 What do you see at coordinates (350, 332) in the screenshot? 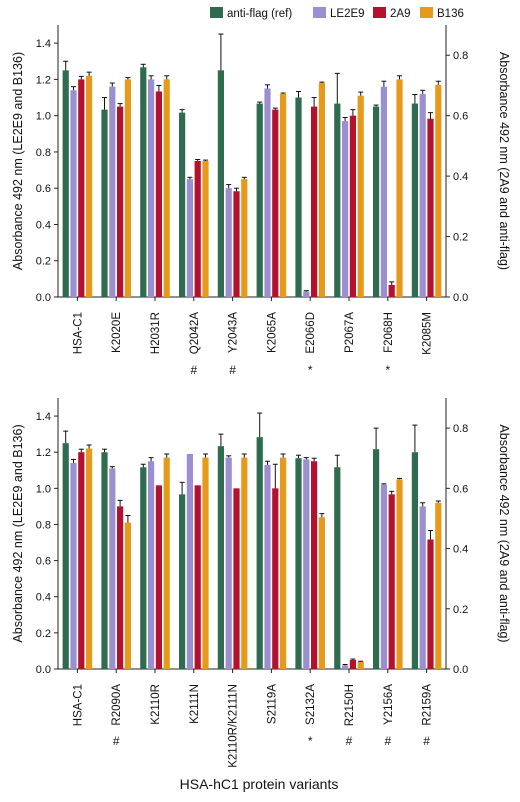
I see `category-label: P2067A` at bounding box center [350, 332].